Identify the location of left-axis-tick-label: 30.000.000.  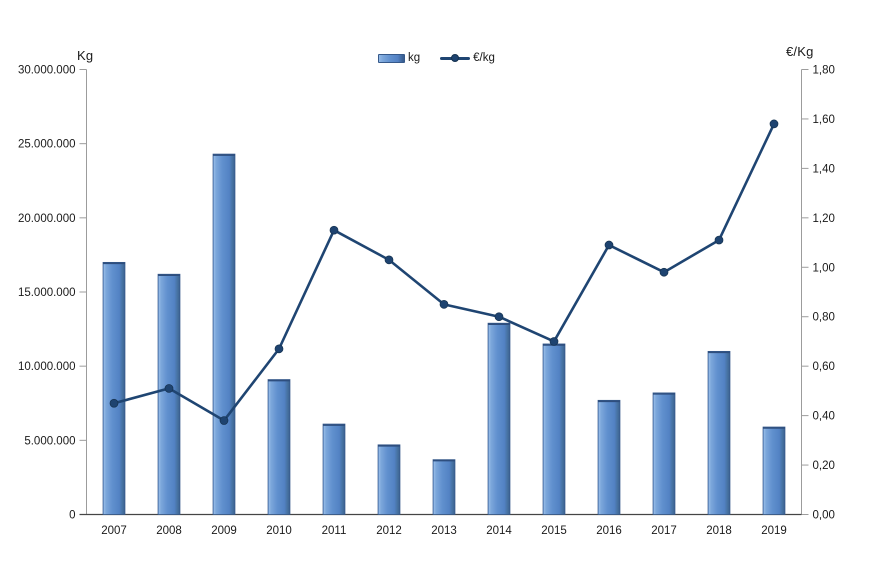
(47, 71).